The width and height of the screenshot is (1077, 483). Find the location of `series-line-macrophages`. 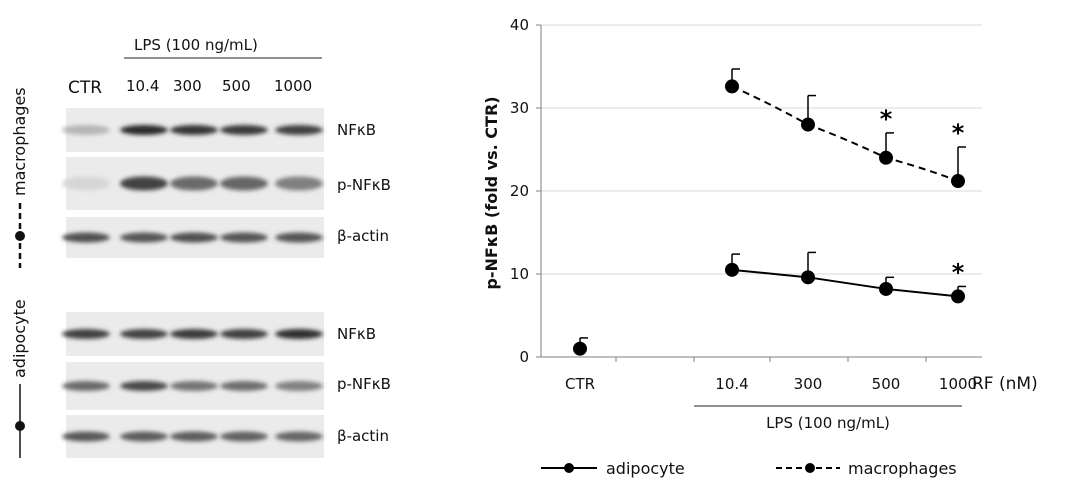

series-line-macrophages is located at coordinates (845, 133).